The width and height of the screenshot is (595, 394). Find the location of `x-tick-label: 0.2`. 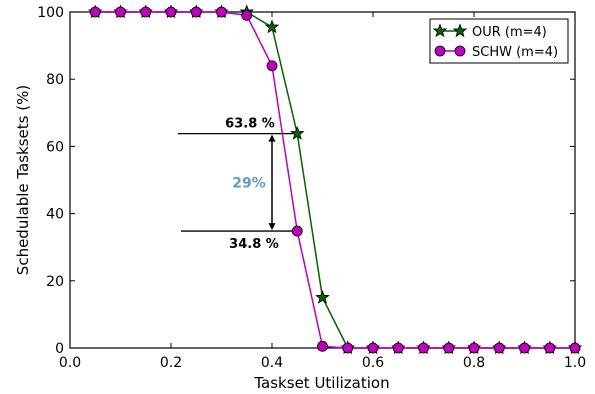

x-tick-label: 0.2 is located at coordinates (171, 363).